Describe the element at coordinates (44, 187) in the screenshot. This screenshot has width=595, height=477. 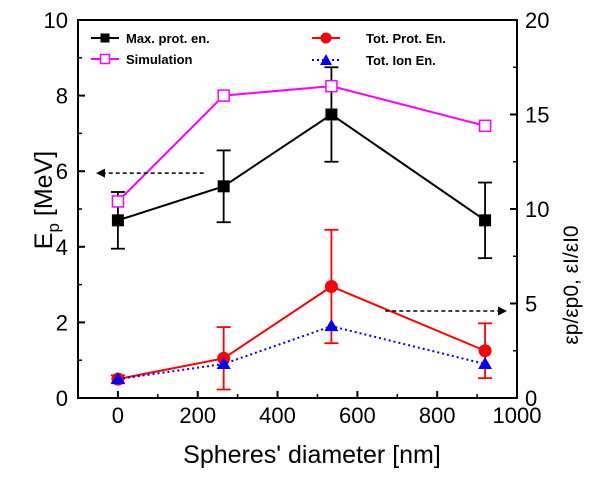
I see `y-left-title-unit: [MeV]` at that location.